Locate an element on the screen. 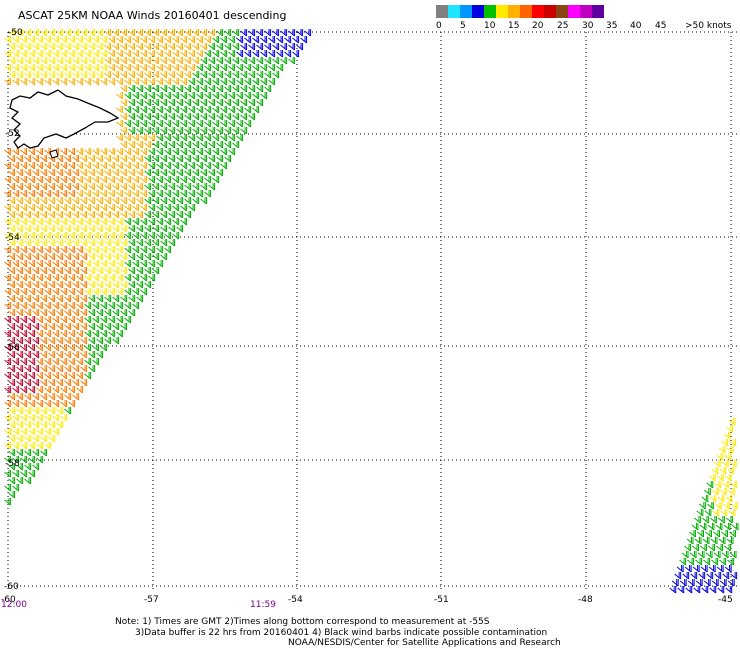 The image size is (740, 650). lat-label: -58 is located at coordinates (12, 464).